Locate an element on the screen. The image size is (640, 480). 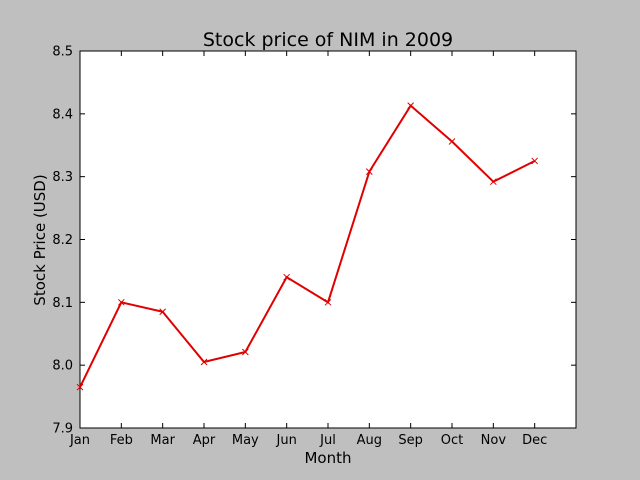
y-tick-label: 8.0 is located at coordinates (62, 366).